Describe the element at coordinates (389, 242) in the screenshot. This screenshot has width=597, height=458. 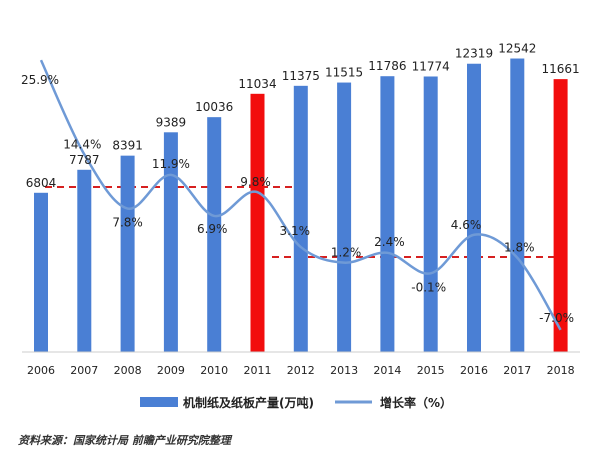
I see `rate-label-2014: 2.4%` at that location.